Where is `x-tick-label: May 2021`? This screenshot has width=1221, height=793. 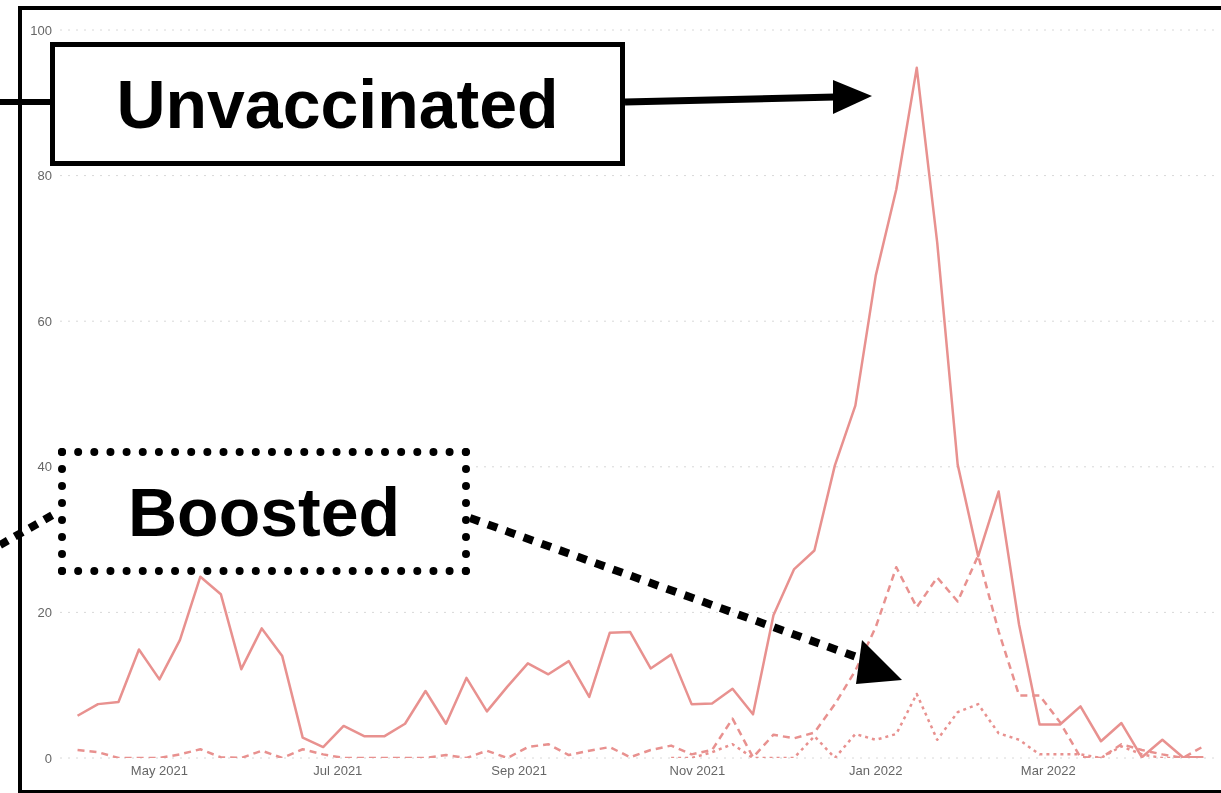 x-tick-label: May 2021 is located at coordinates (159, 771).